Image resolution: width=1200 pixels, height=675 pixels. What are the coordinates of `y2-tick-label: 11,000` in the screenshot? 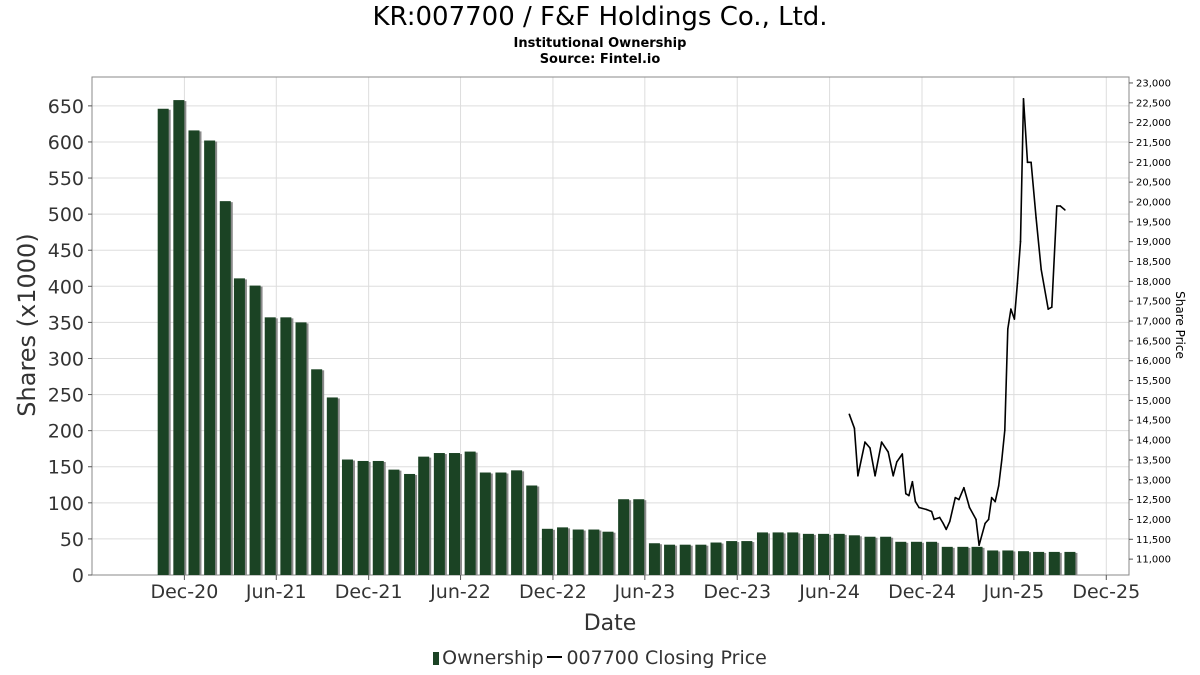 It's located at (1153, 560).